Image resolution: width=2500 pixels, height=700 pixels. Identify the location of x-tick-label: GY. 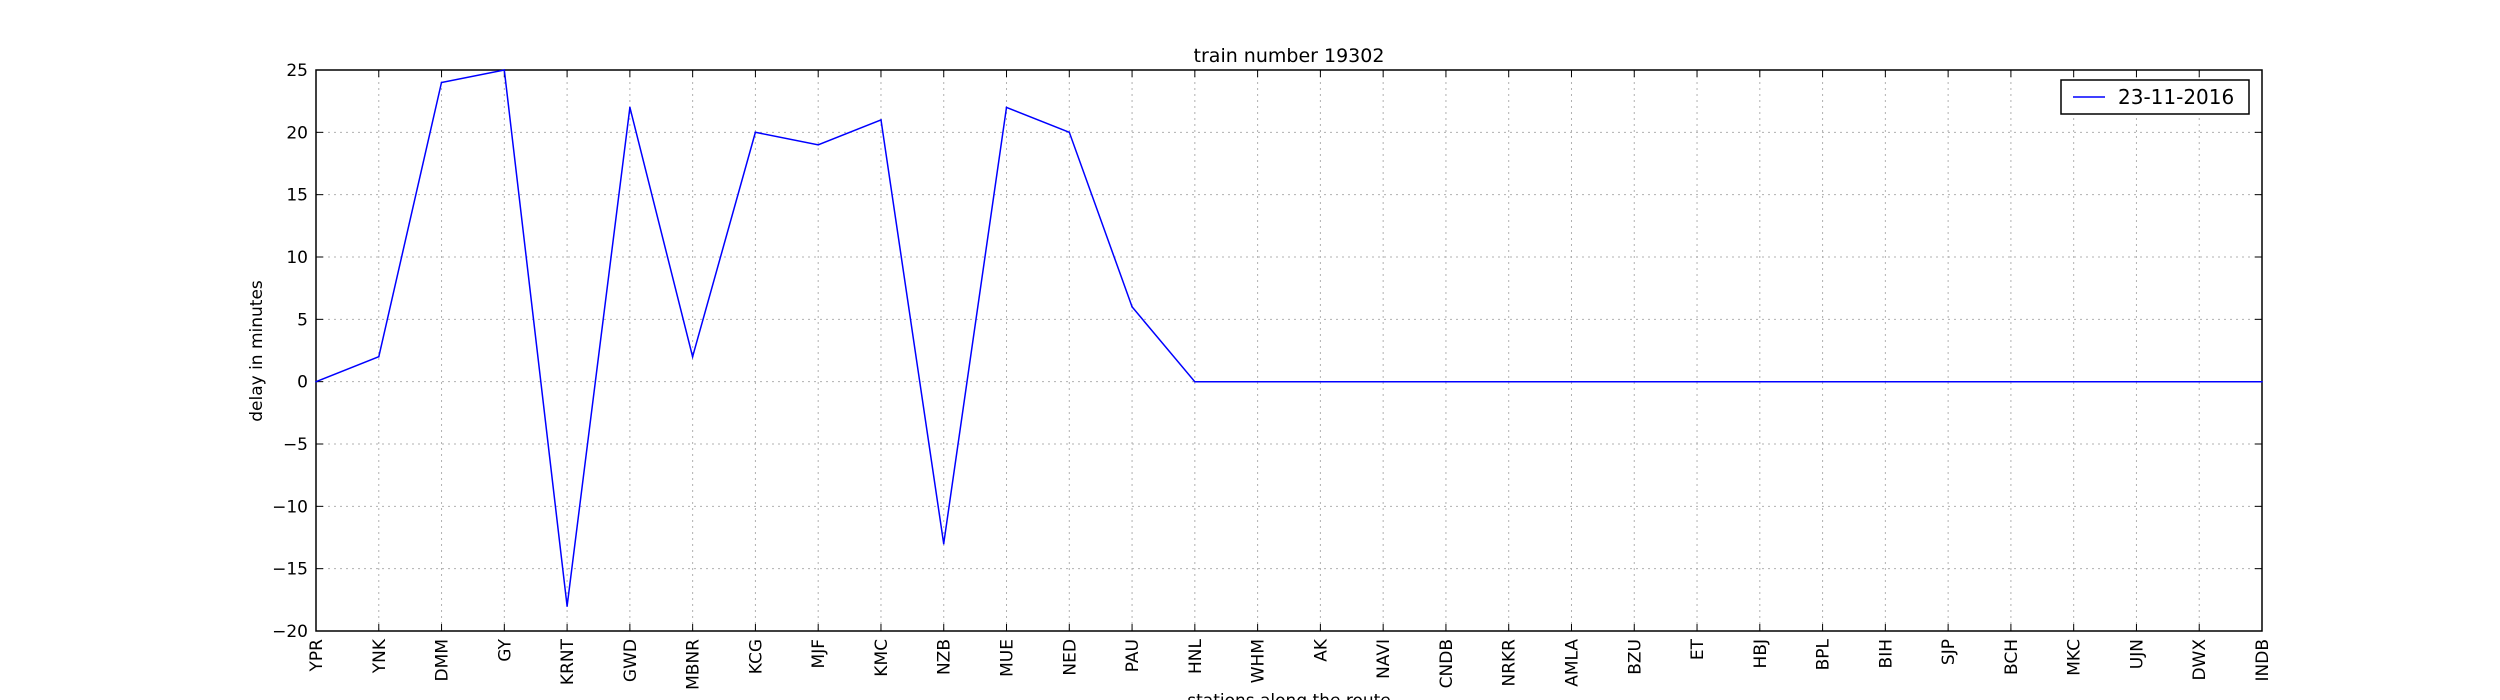
(505, 649).